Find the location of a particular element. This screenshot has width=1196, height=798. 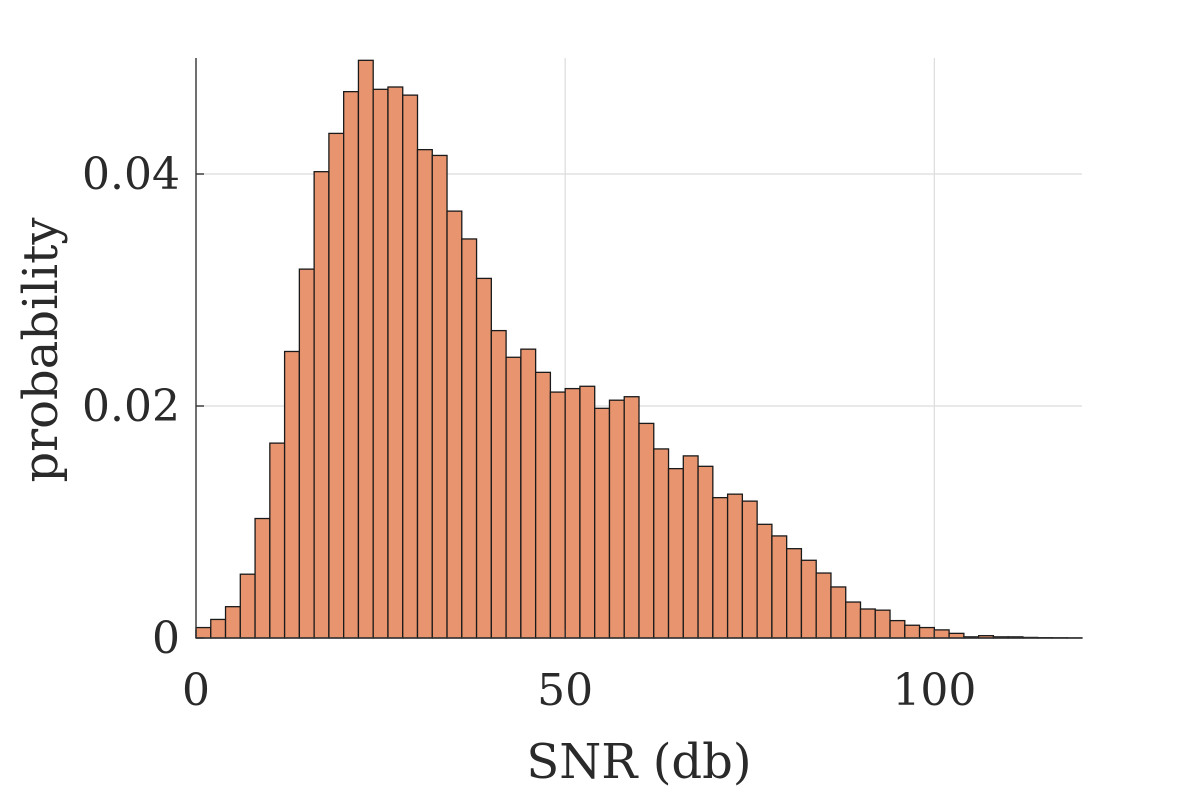

x-axis-label: SNR (db) is located at coordinates (638, 762).